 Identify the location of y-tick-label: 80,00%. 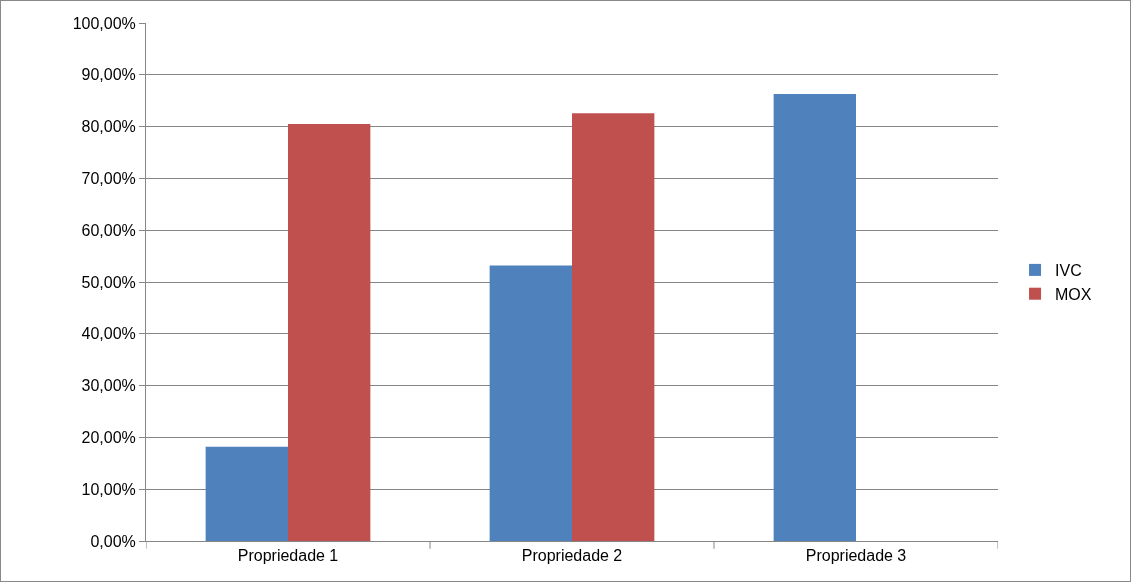
(108, 127).